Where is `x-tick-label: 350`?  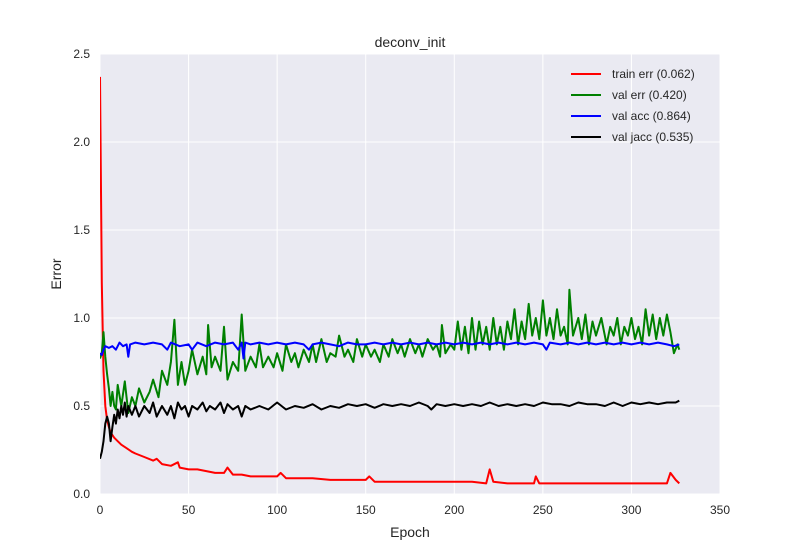
x-tick-label: 350 is located at coordinates (720, 510).